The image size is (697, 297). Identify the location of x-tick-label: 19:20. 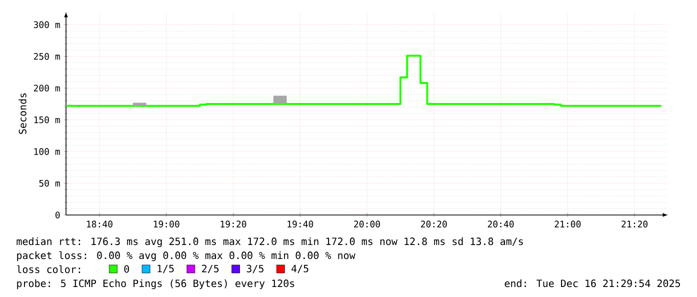
(233, 224).